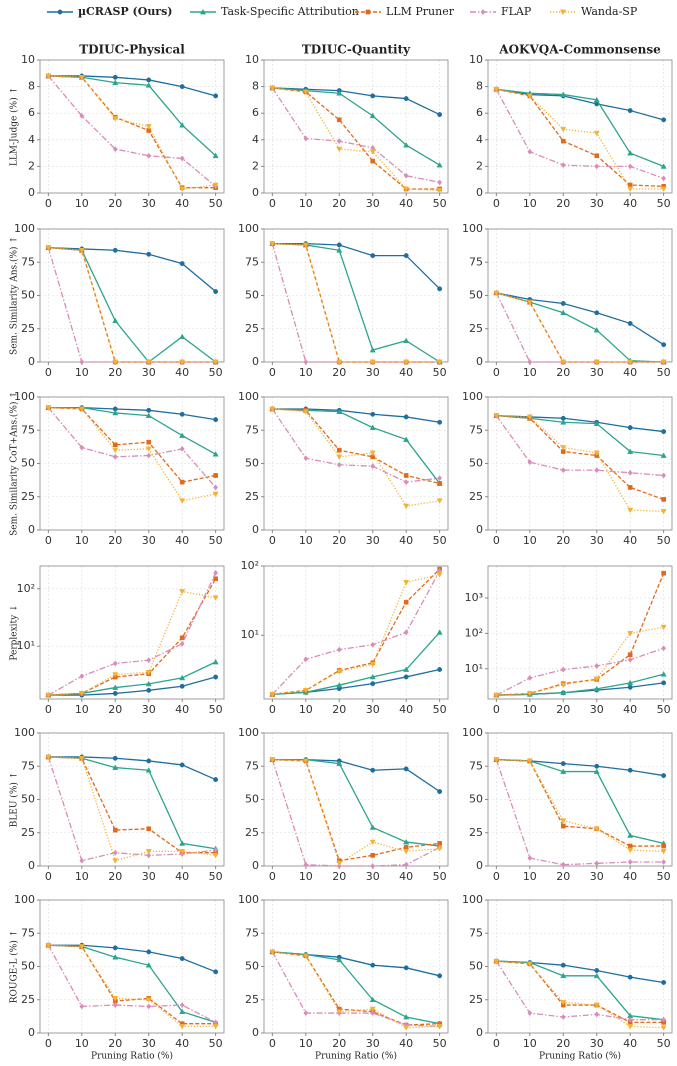 This screenshot has height=1066, width=677. I want to click on y-tick-label: 10³, so click(474, 597).